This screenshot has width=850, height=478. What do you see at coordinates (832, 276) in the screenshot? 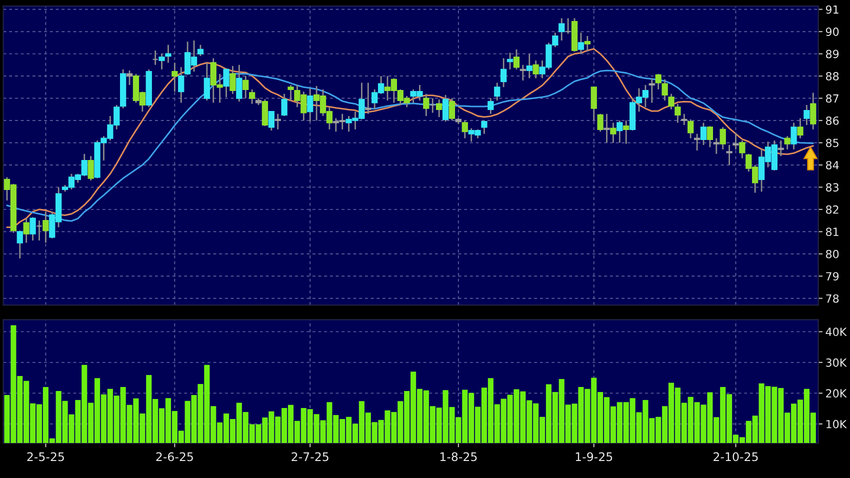
I see `y-tick-label: 79` at bounding box center [832, 276].